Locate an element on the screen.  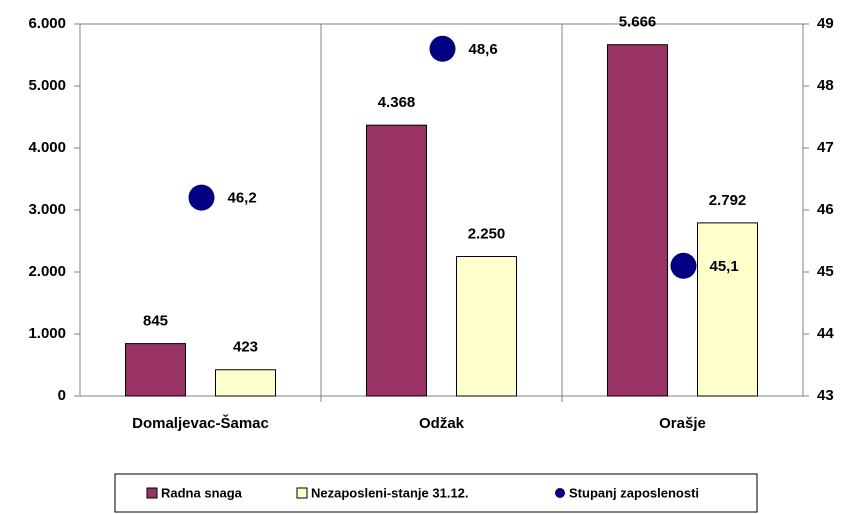
legend-label: Radna snaga is located at coordinates (202, 492).